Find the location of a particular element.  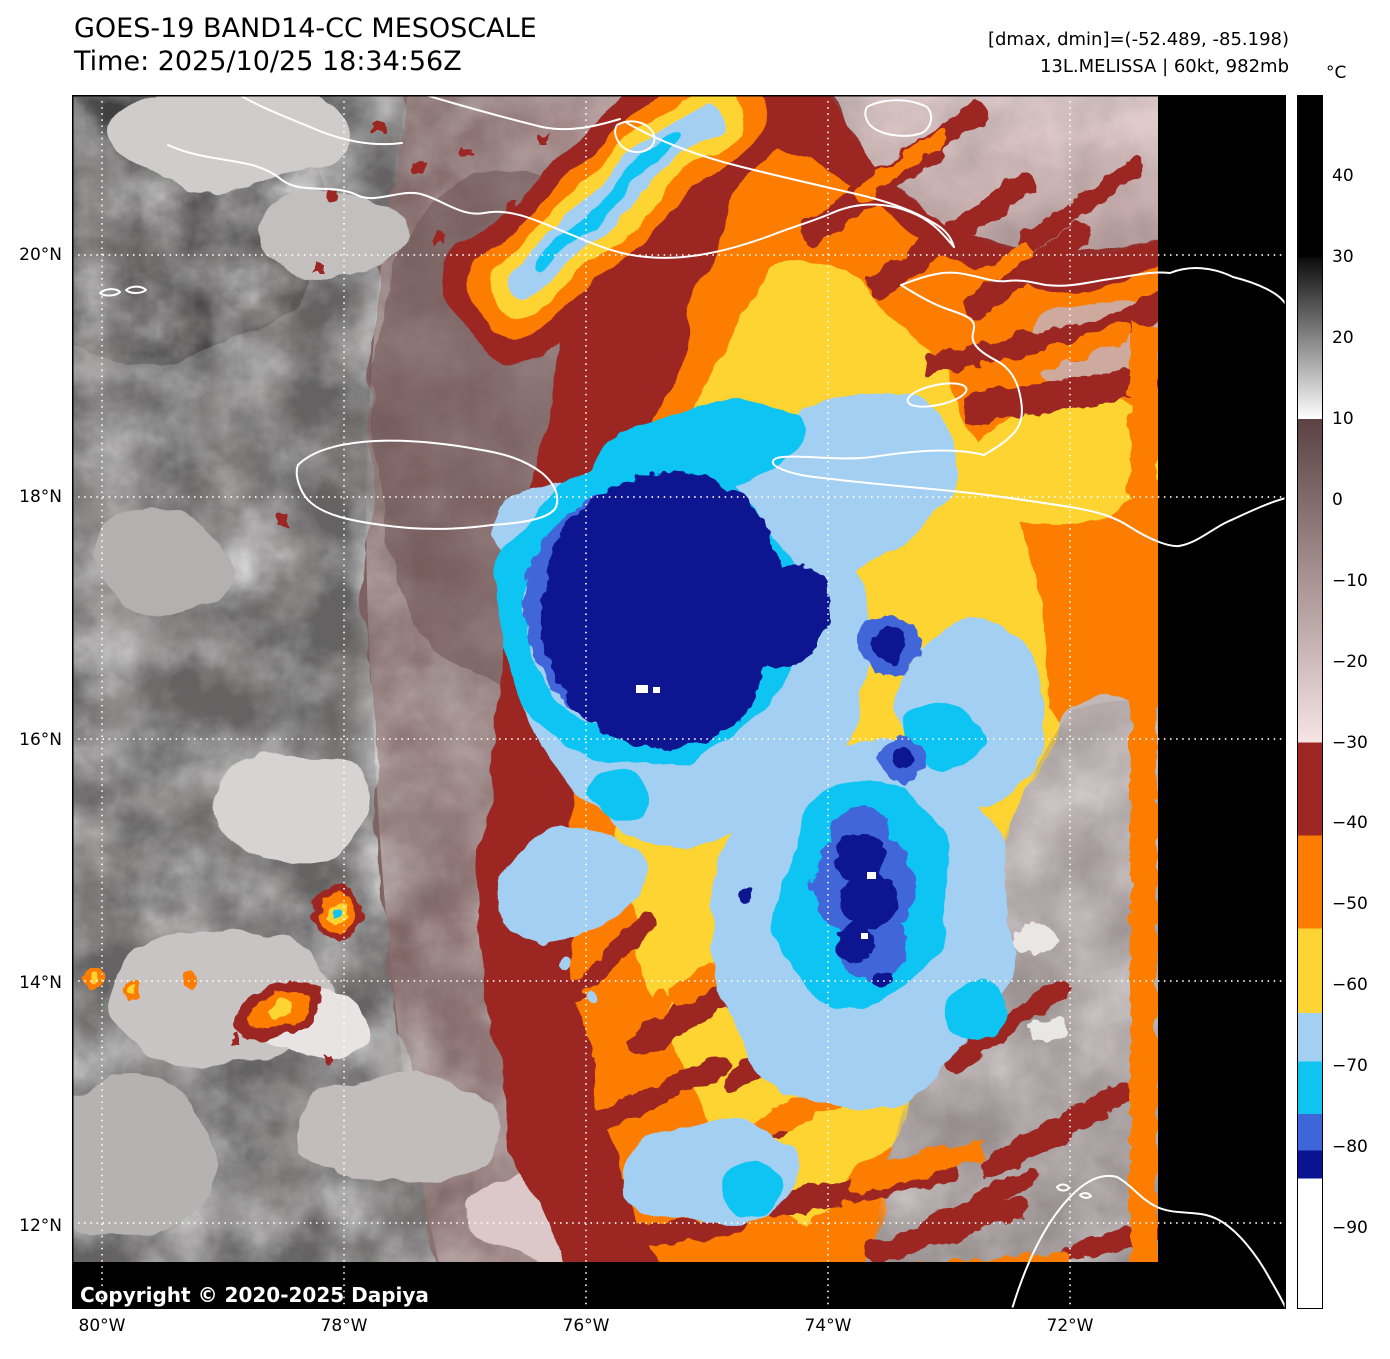

x-tick-label: 80°W is located at coordinates (102, 1326).